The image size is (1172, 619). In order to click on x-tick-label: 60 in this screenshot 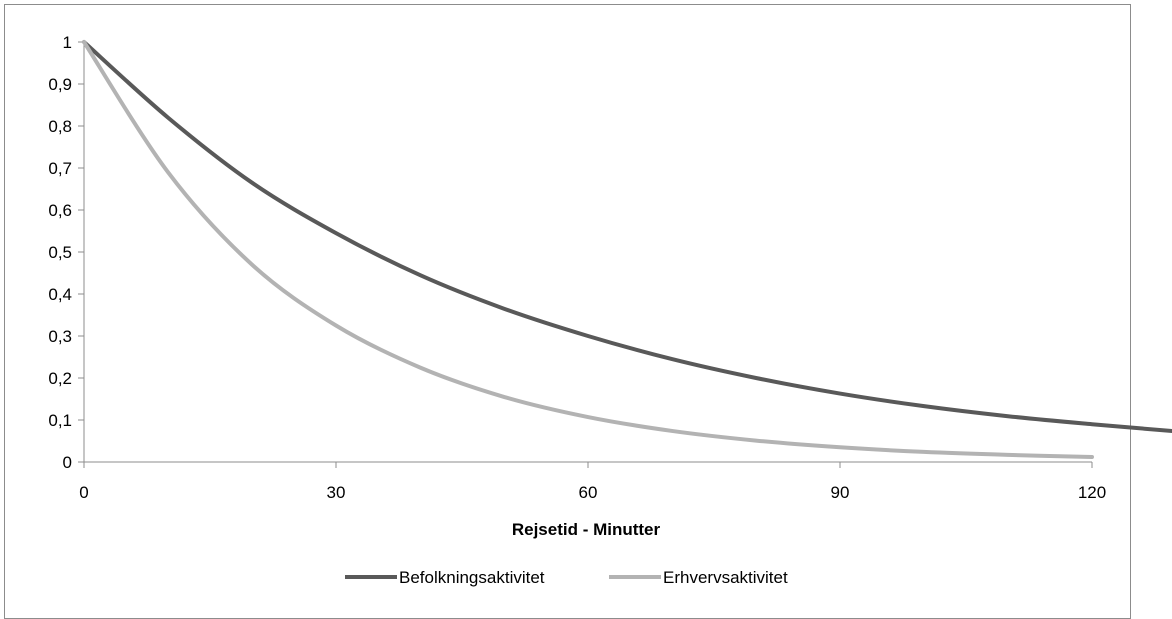, I will do `click(588, 492)`.